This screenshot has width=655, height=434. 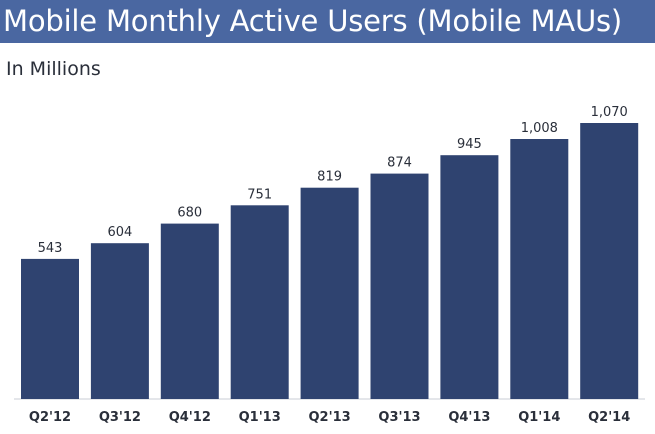 What do you see at coordinates (469, 417) in the screenshot?
I see `x-tick-label: Q4'13` at bounding box center [469, 417].